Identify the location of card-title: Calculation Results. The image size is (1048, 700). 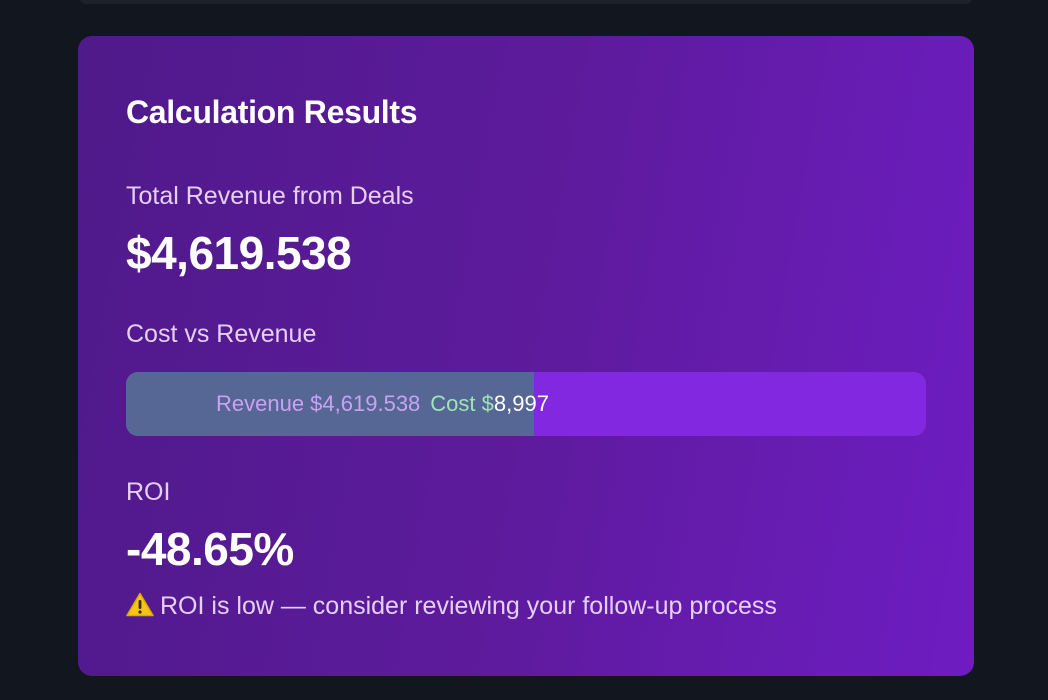
(272, 112).